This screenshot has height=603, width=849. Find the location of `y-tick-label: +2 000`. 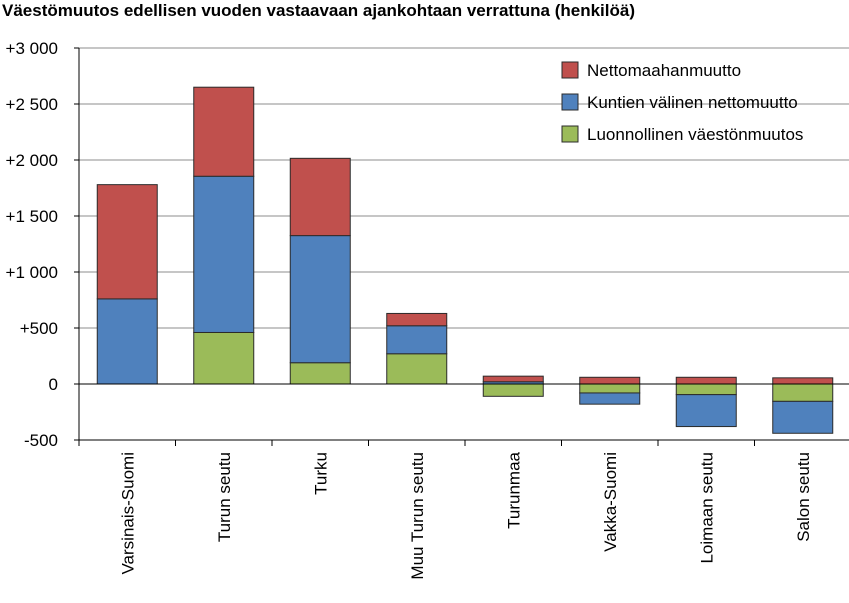

y-tick-label: +2 000 is located at coordinates (32, 160).